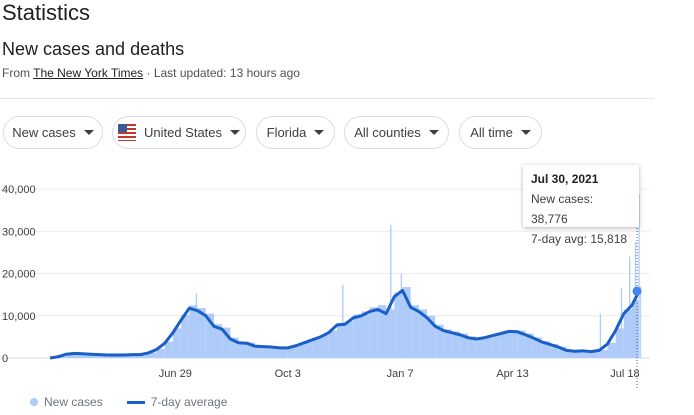 This screenshot has width=694, height=415. I want to click on y-tick-label: 10,000, so click(19, 317).